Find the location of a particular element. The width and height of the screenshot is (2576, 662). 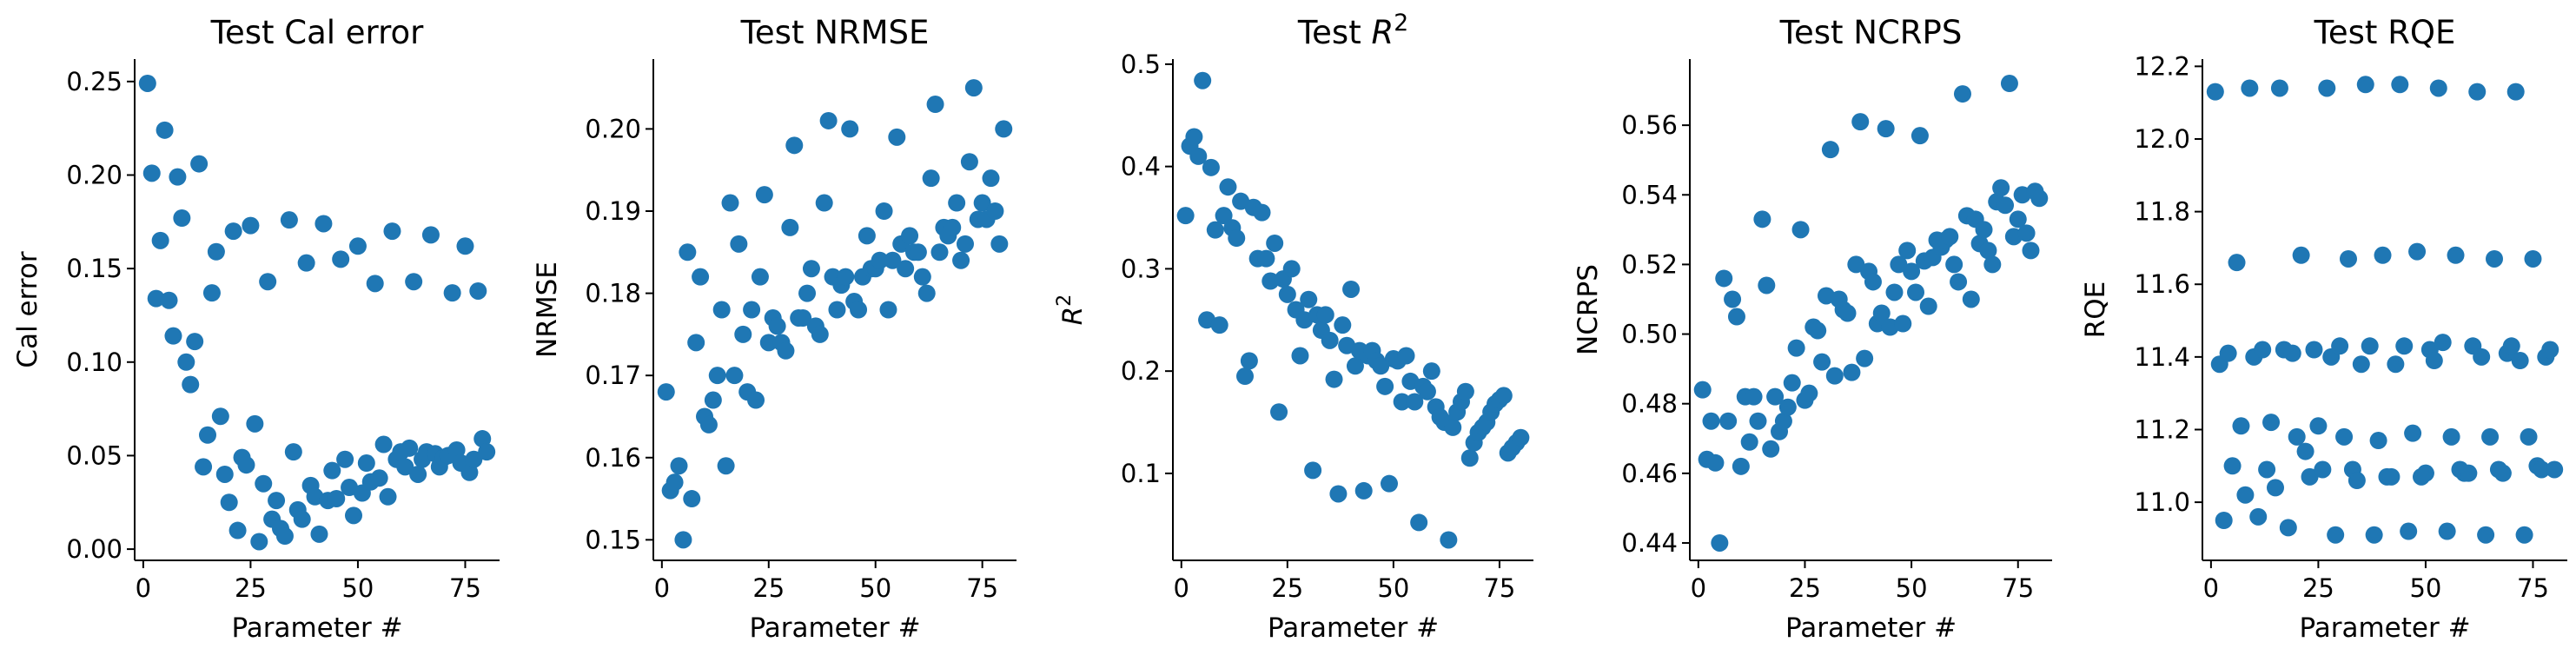

y-tick-label: 0.1 is located at coordinates (1141, 474).